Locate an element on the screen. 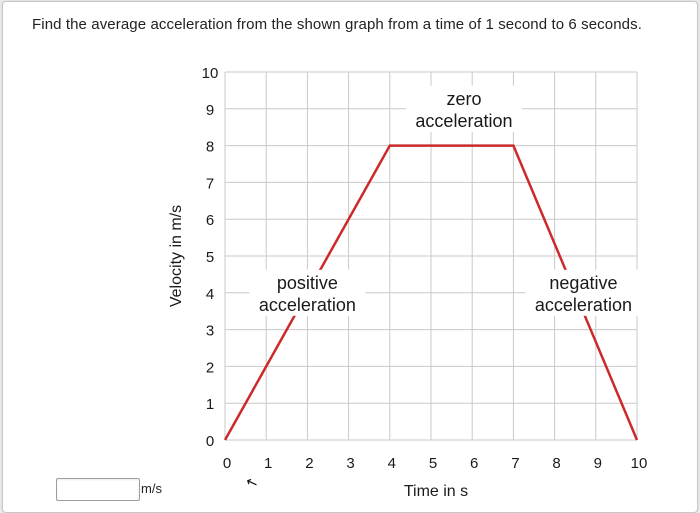 The image size is (700, 513). x-tick-label: 7 is located at coordinates (515, 463).